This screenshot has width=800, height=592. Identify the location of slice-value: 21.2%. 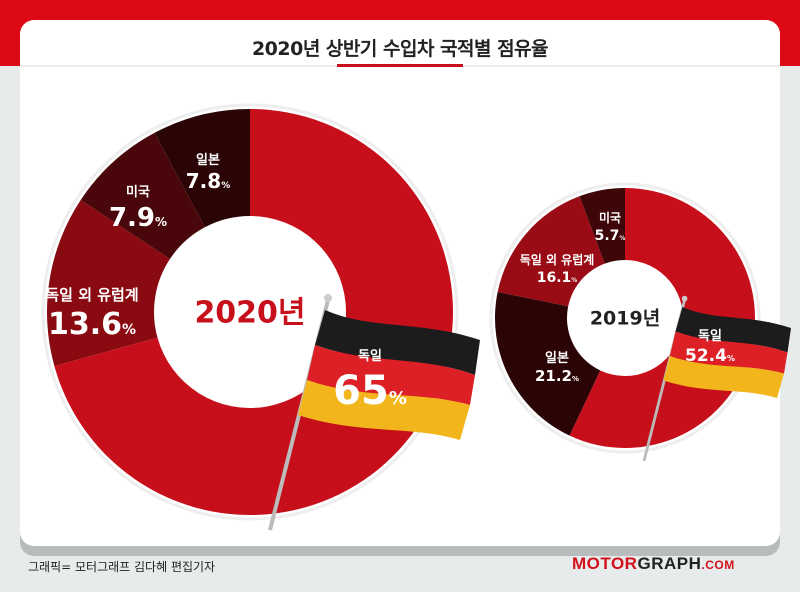
(557, 376).